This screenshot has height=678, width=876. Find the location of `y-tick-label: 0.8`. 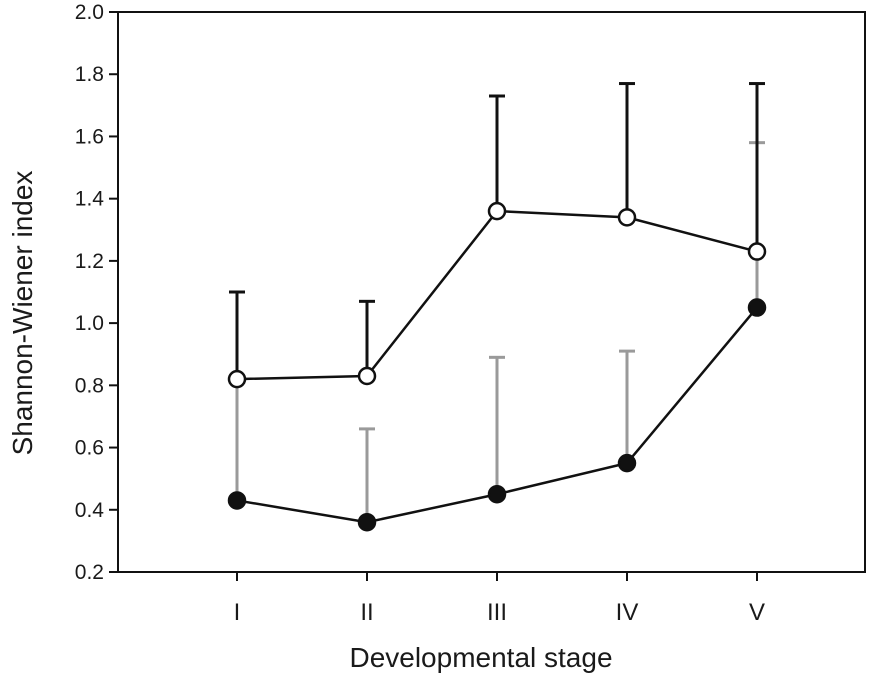

y-tick-label: 0.8 is located at coordinates (89, 385).